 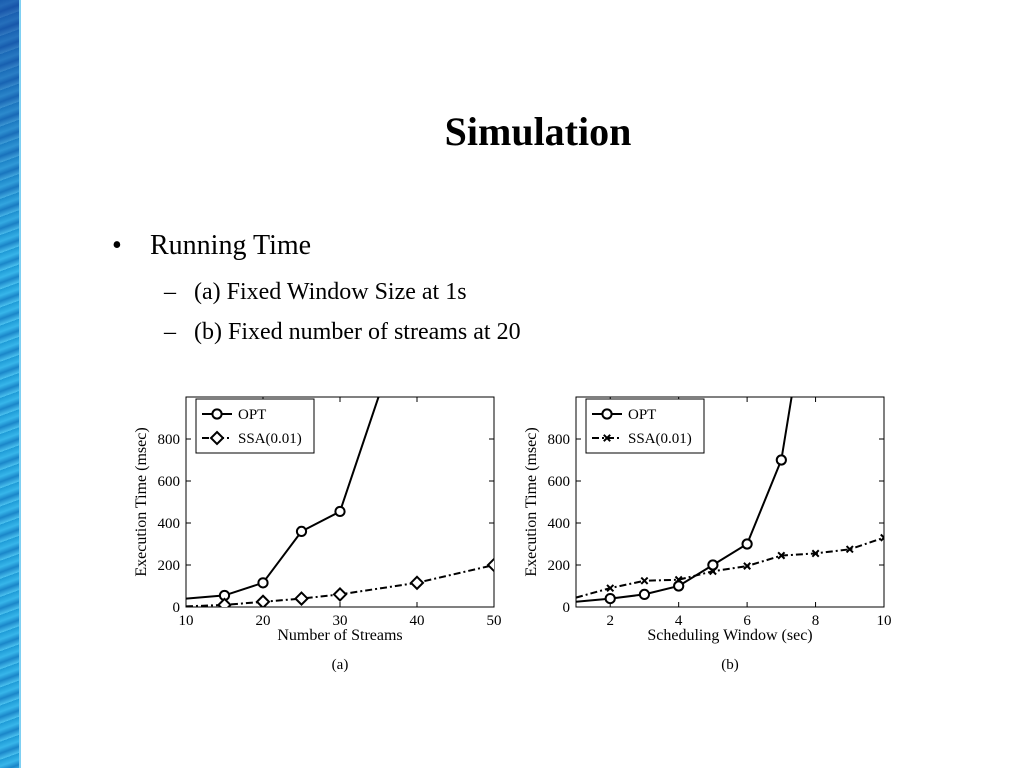 I want to click on bullet-item: • Running Time, so click(x=211, y=246).